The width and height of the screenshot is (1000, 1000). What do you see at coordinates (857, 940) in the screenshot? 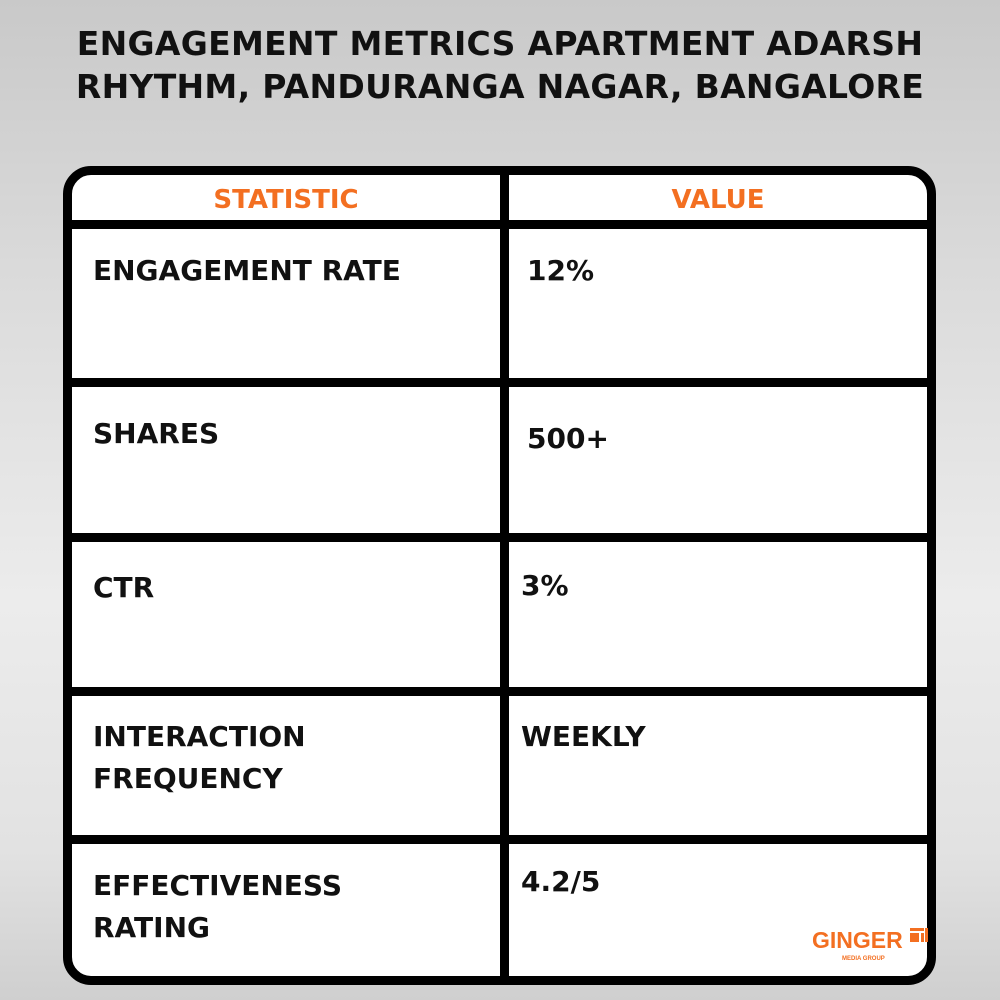
I see `logo-name: GINGER` at bounding box center [857, 940].